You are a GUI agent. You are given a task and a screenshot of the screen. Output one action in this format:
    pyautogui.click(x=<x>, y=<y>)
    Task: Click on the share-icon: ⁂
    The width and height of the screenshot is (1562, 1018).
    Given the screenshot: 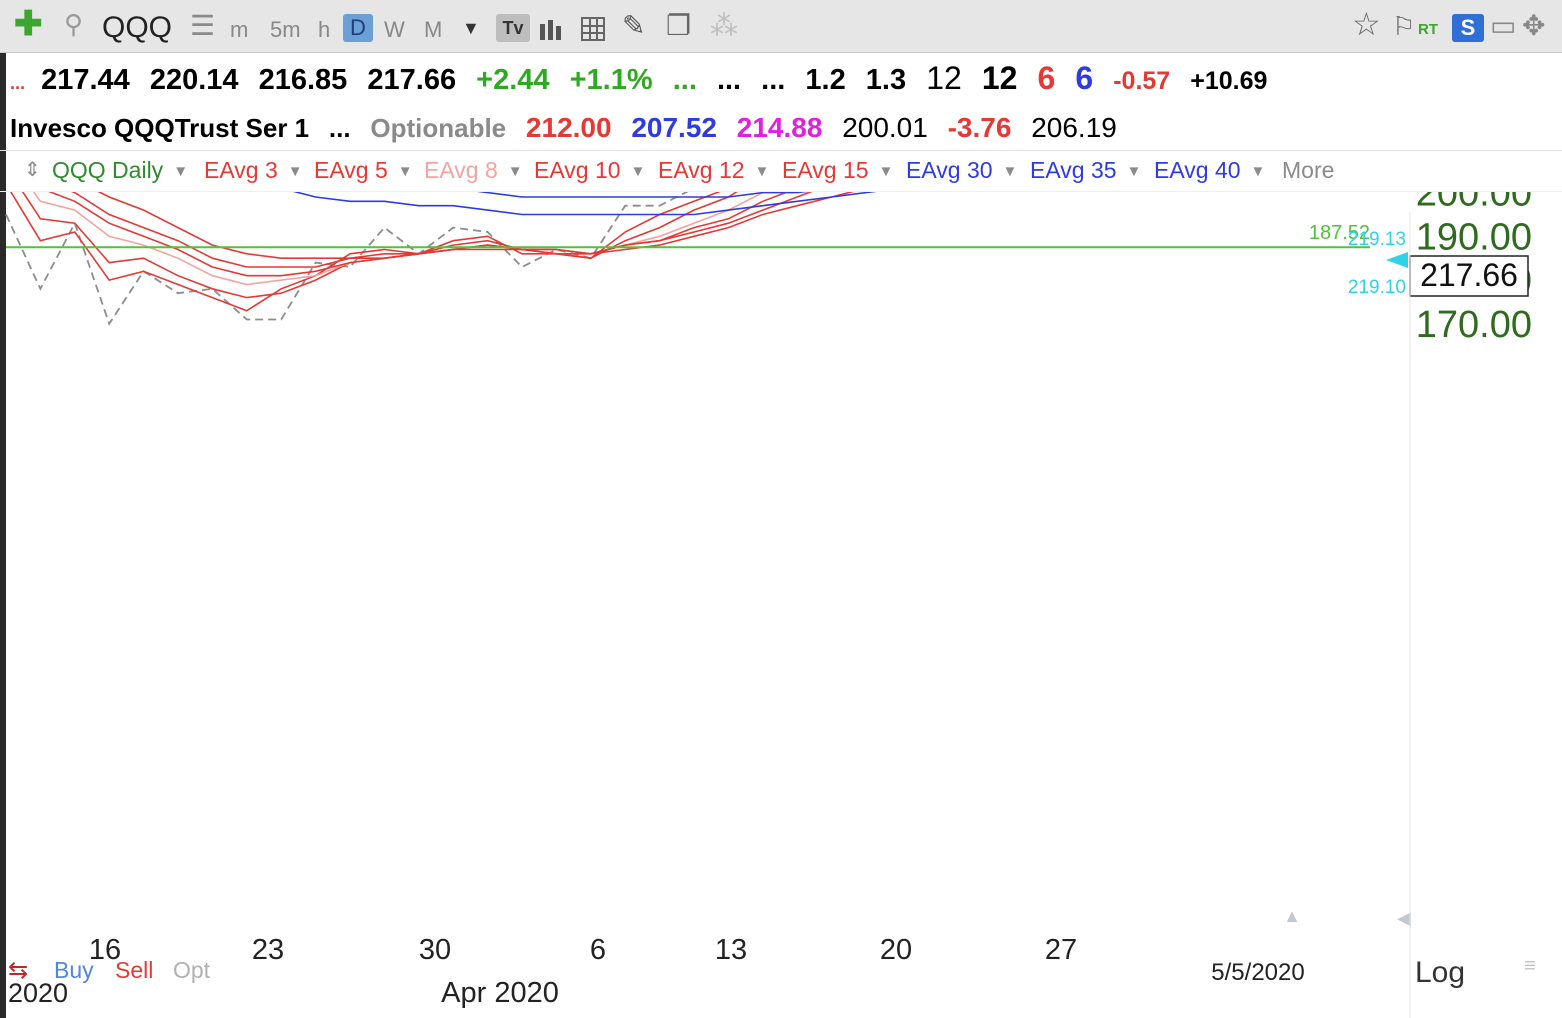 What is the action you would take?
    pyautogui.click(x=724, y=25)
    